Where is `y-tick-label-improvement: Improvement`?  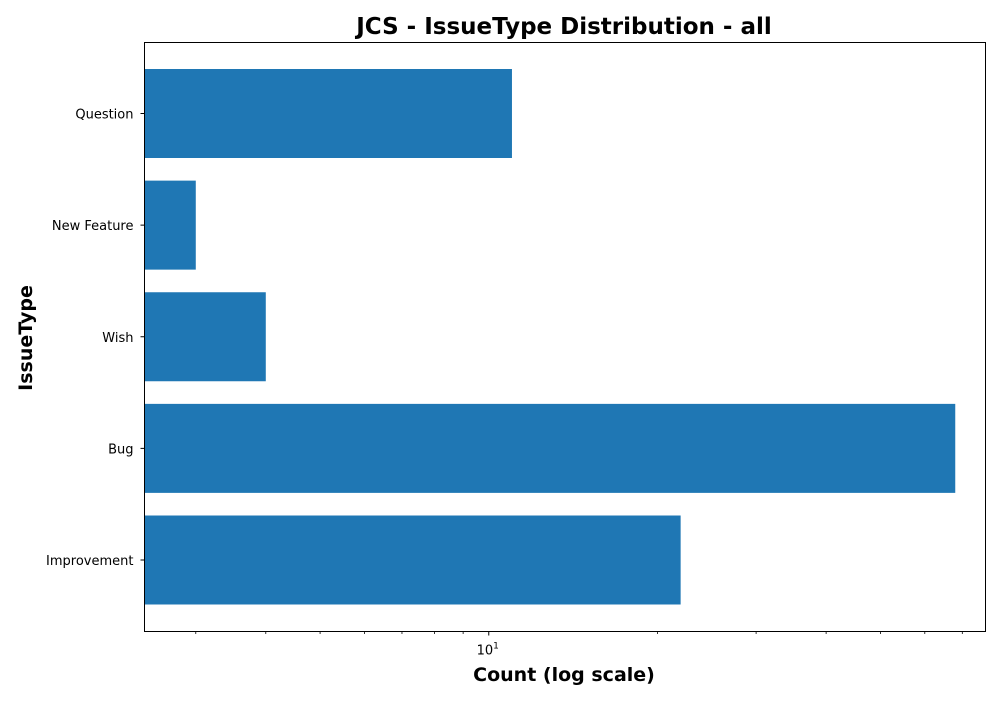 y-tick-label-improvement: Improvement is located at coordinates (89, 561).